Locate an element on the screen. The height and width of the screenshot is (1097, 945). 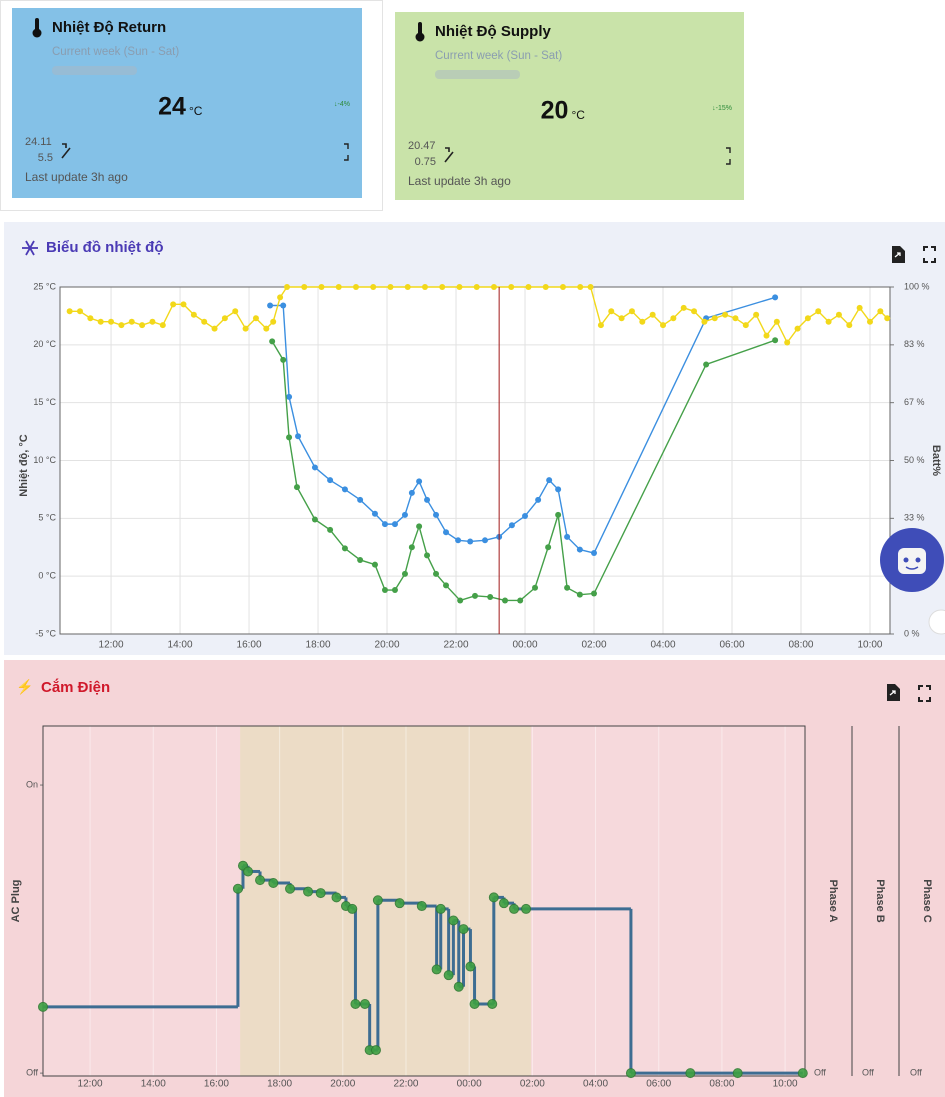
y-tick-label: 10 °C is located at coordinates (44, 460).